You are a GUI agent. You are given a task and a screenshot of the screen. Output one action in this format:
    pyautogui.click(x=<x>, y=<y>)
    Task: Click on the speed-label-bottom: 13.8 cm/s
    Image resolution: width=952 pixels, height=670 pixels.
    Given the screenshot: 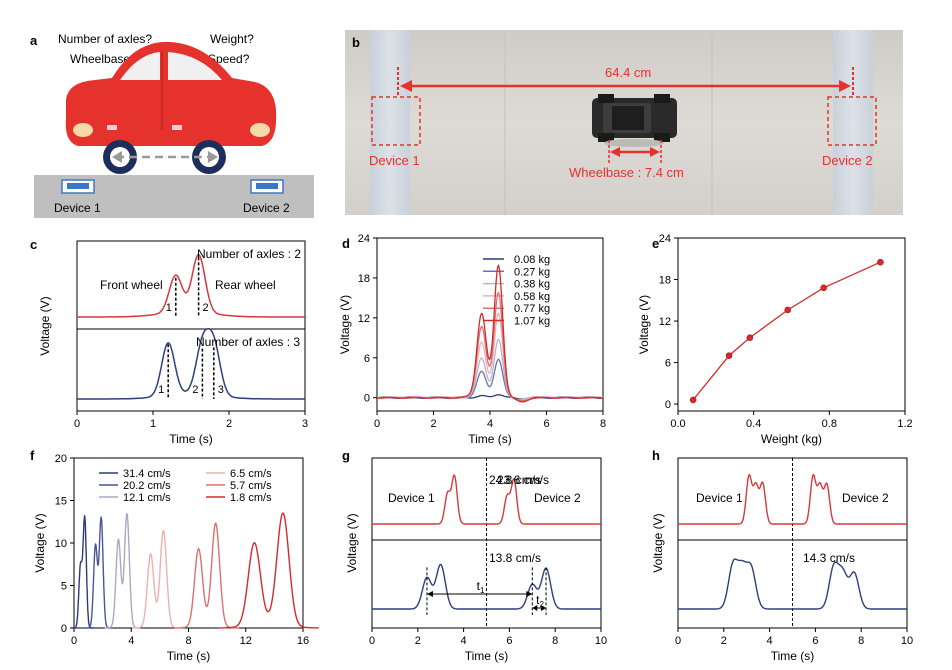 What is the action you would take?
    pyautogui.click(x=515, y=558)
    